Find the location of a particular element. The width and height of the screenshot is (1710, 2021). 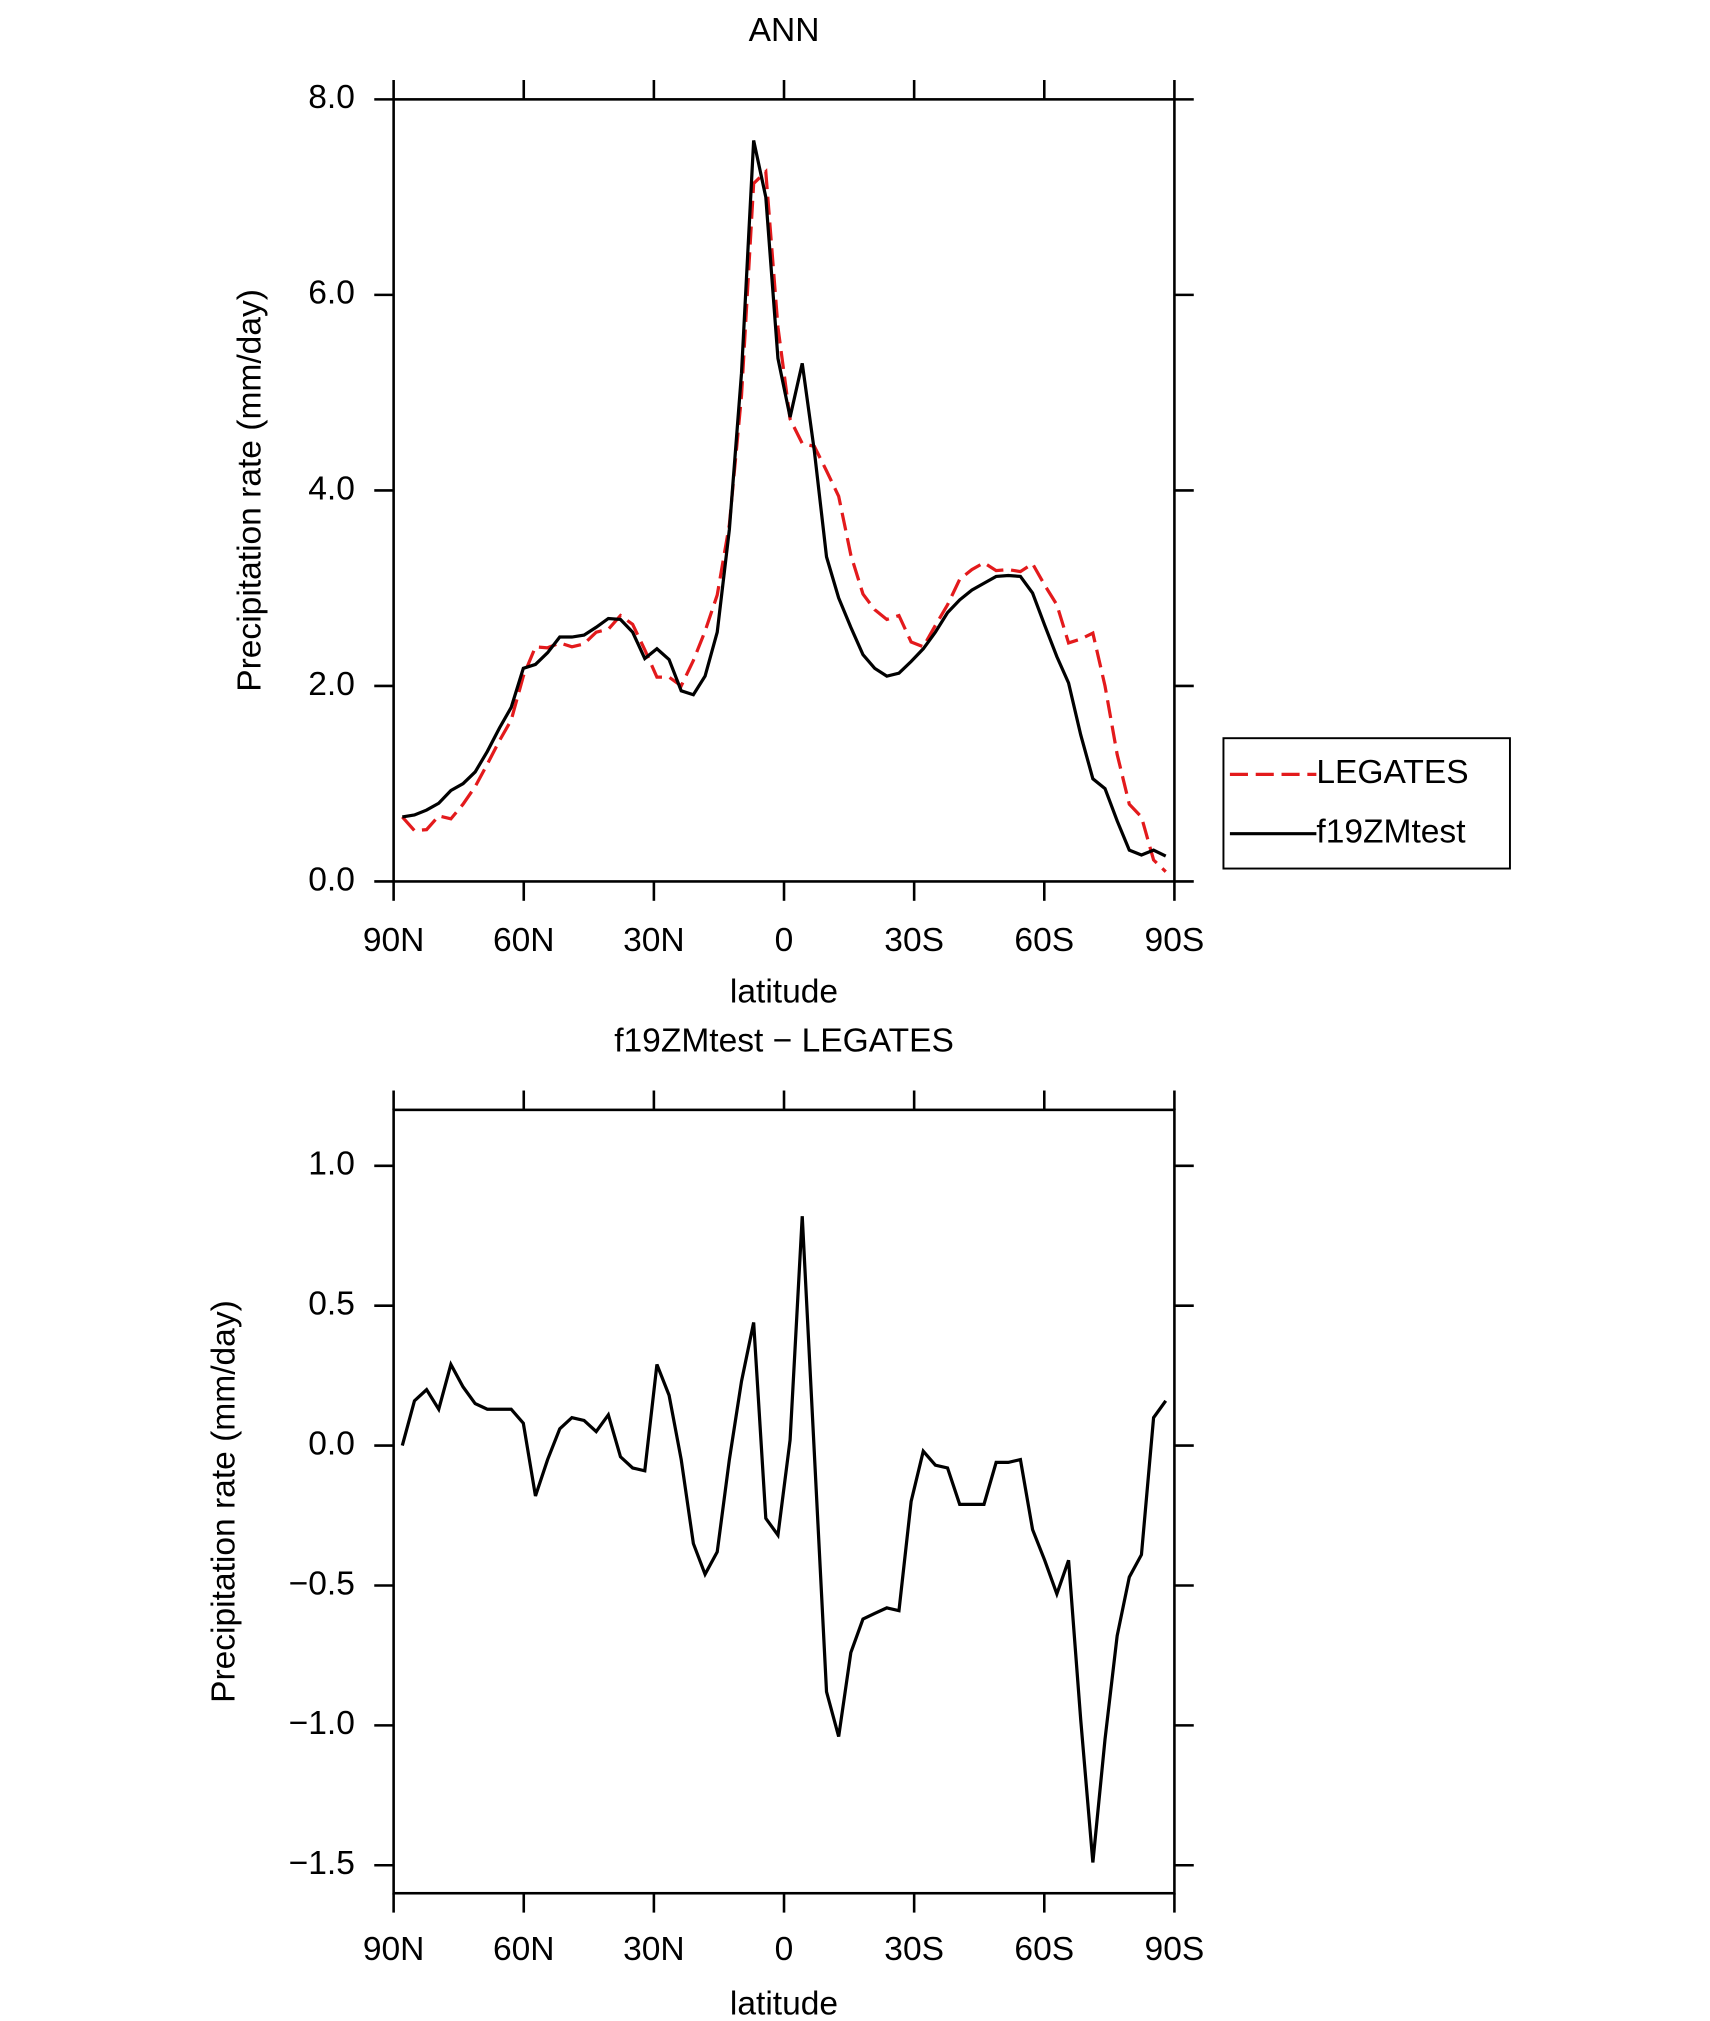

y-tick-label: 1.0 is located at coordinates (331, 1164).